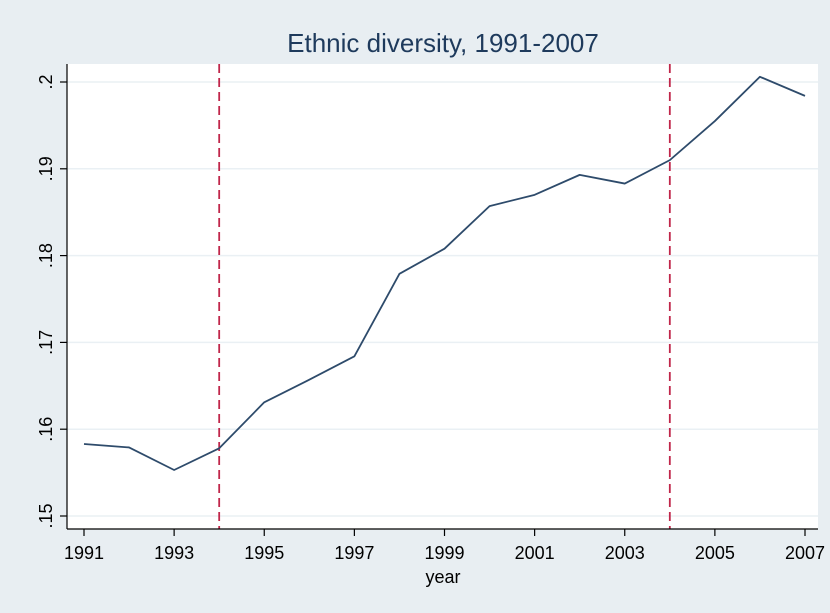  I want to click on x-tick-label: 1999, so click(444, 553).